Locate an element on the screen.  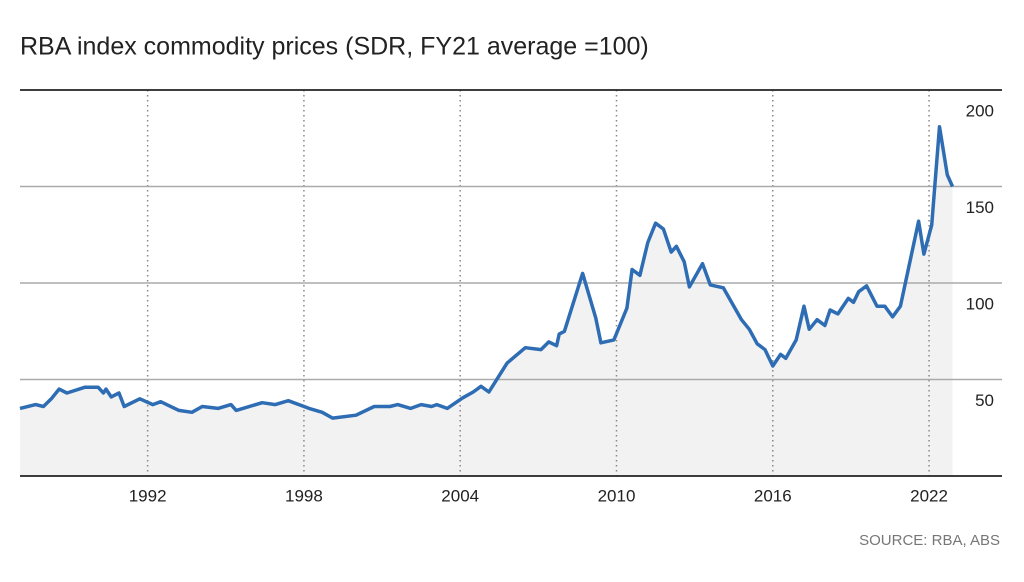
x-tick-label: 2010 is located at coordinates (617, 495).